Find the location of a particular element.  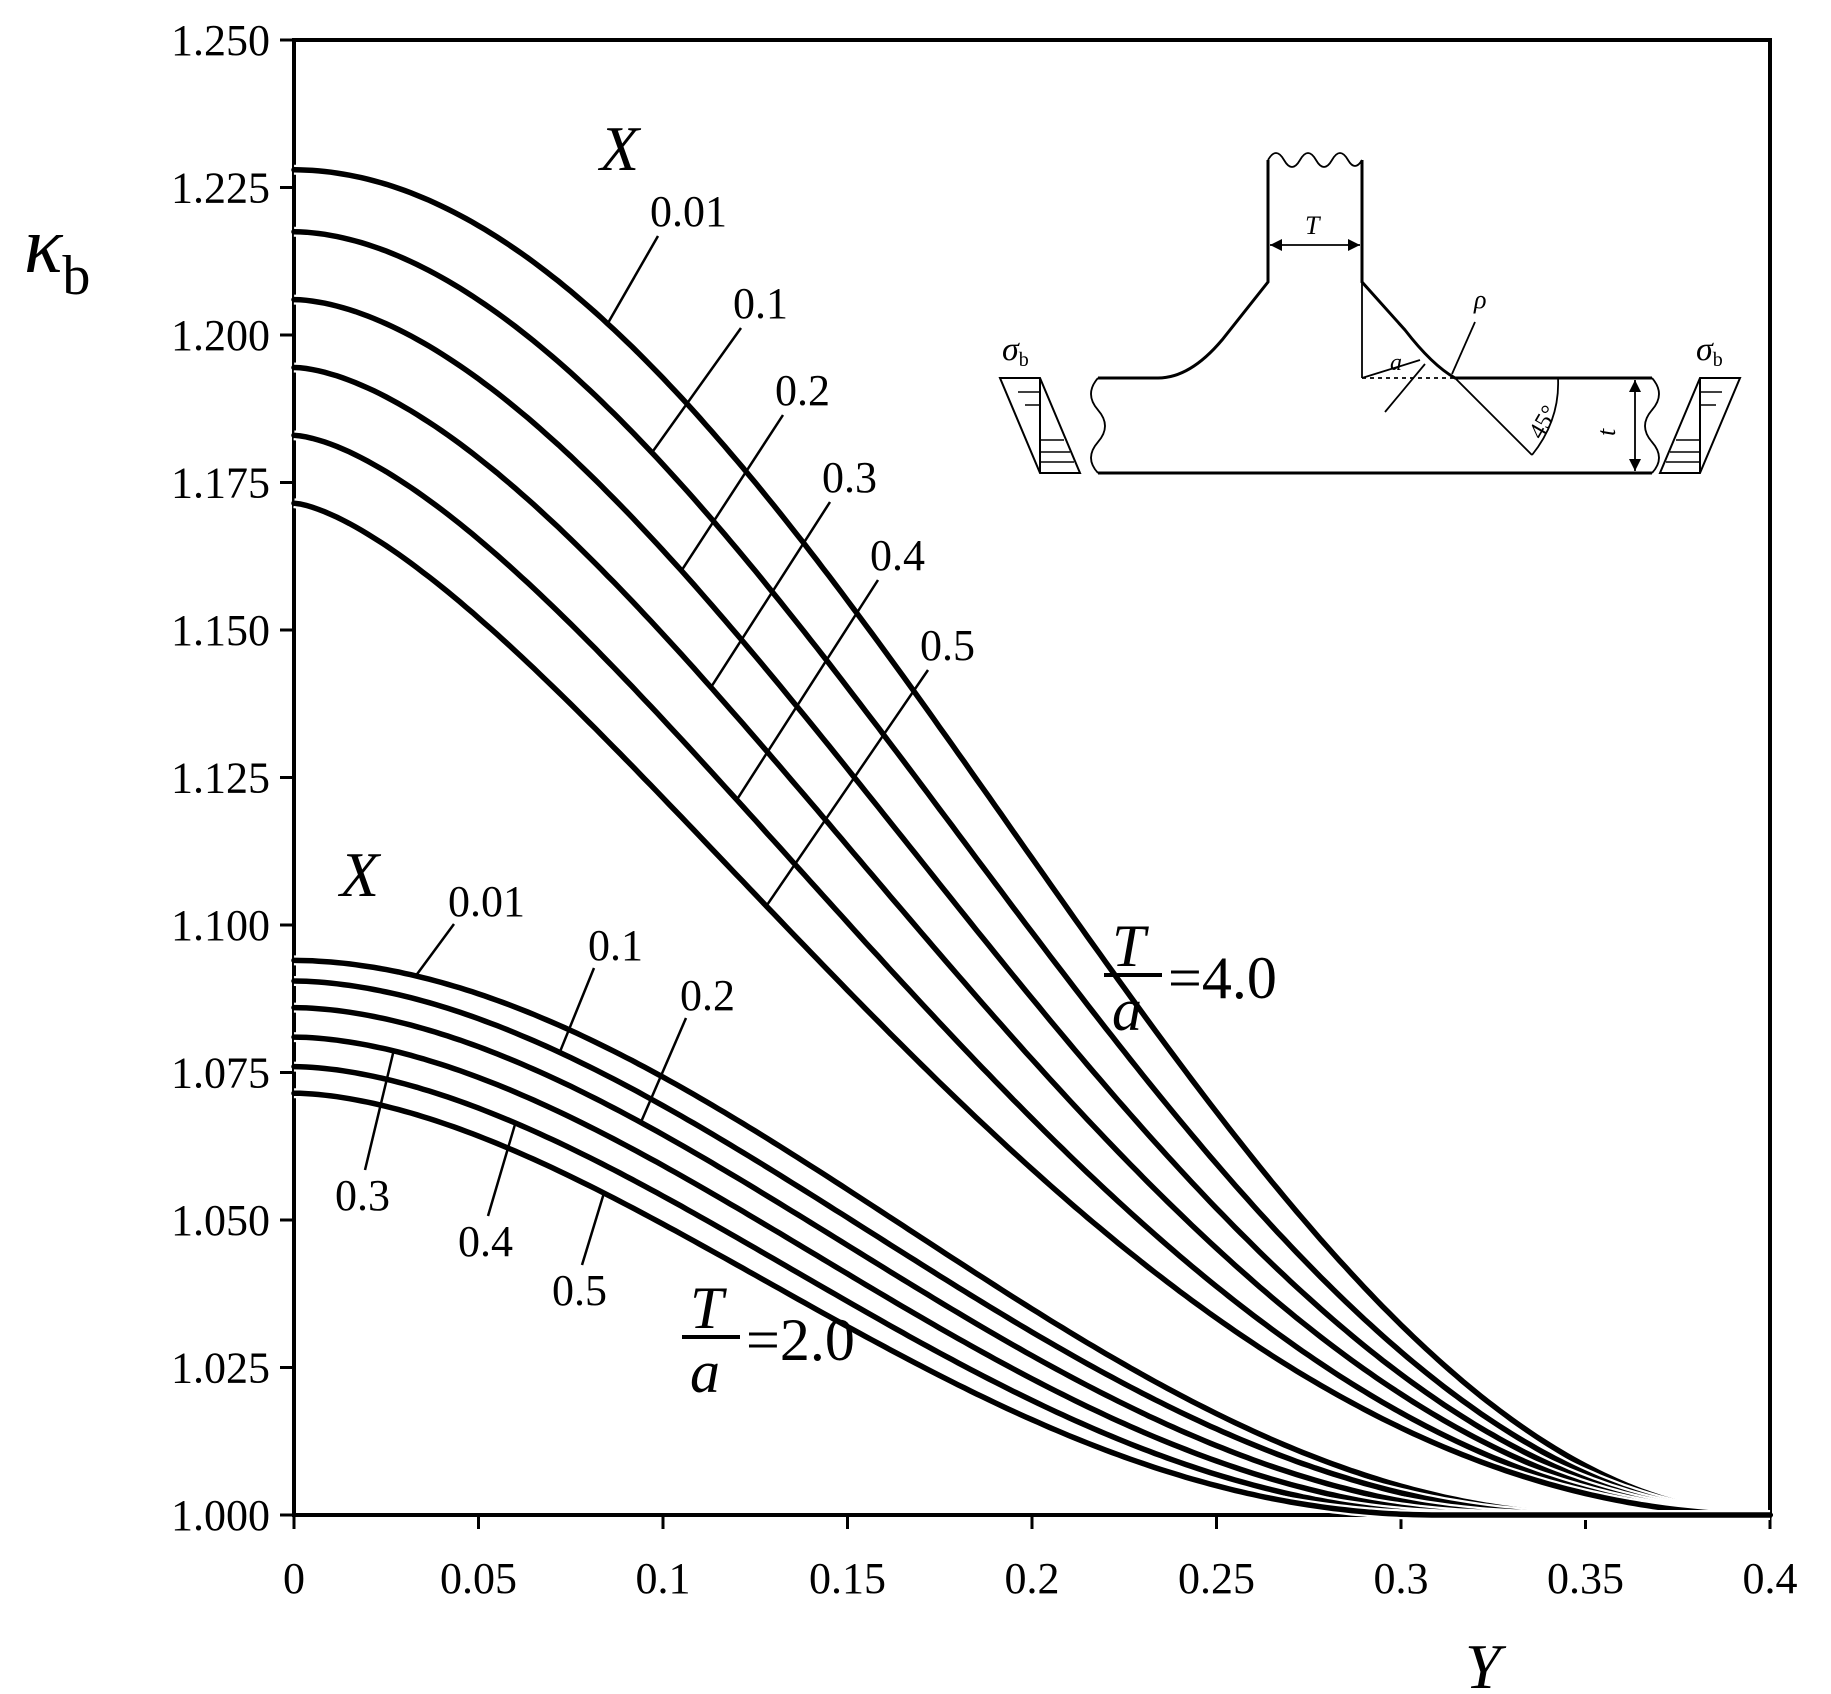

x-tick-label-0: 0 is located at coordinates (294, 1578).